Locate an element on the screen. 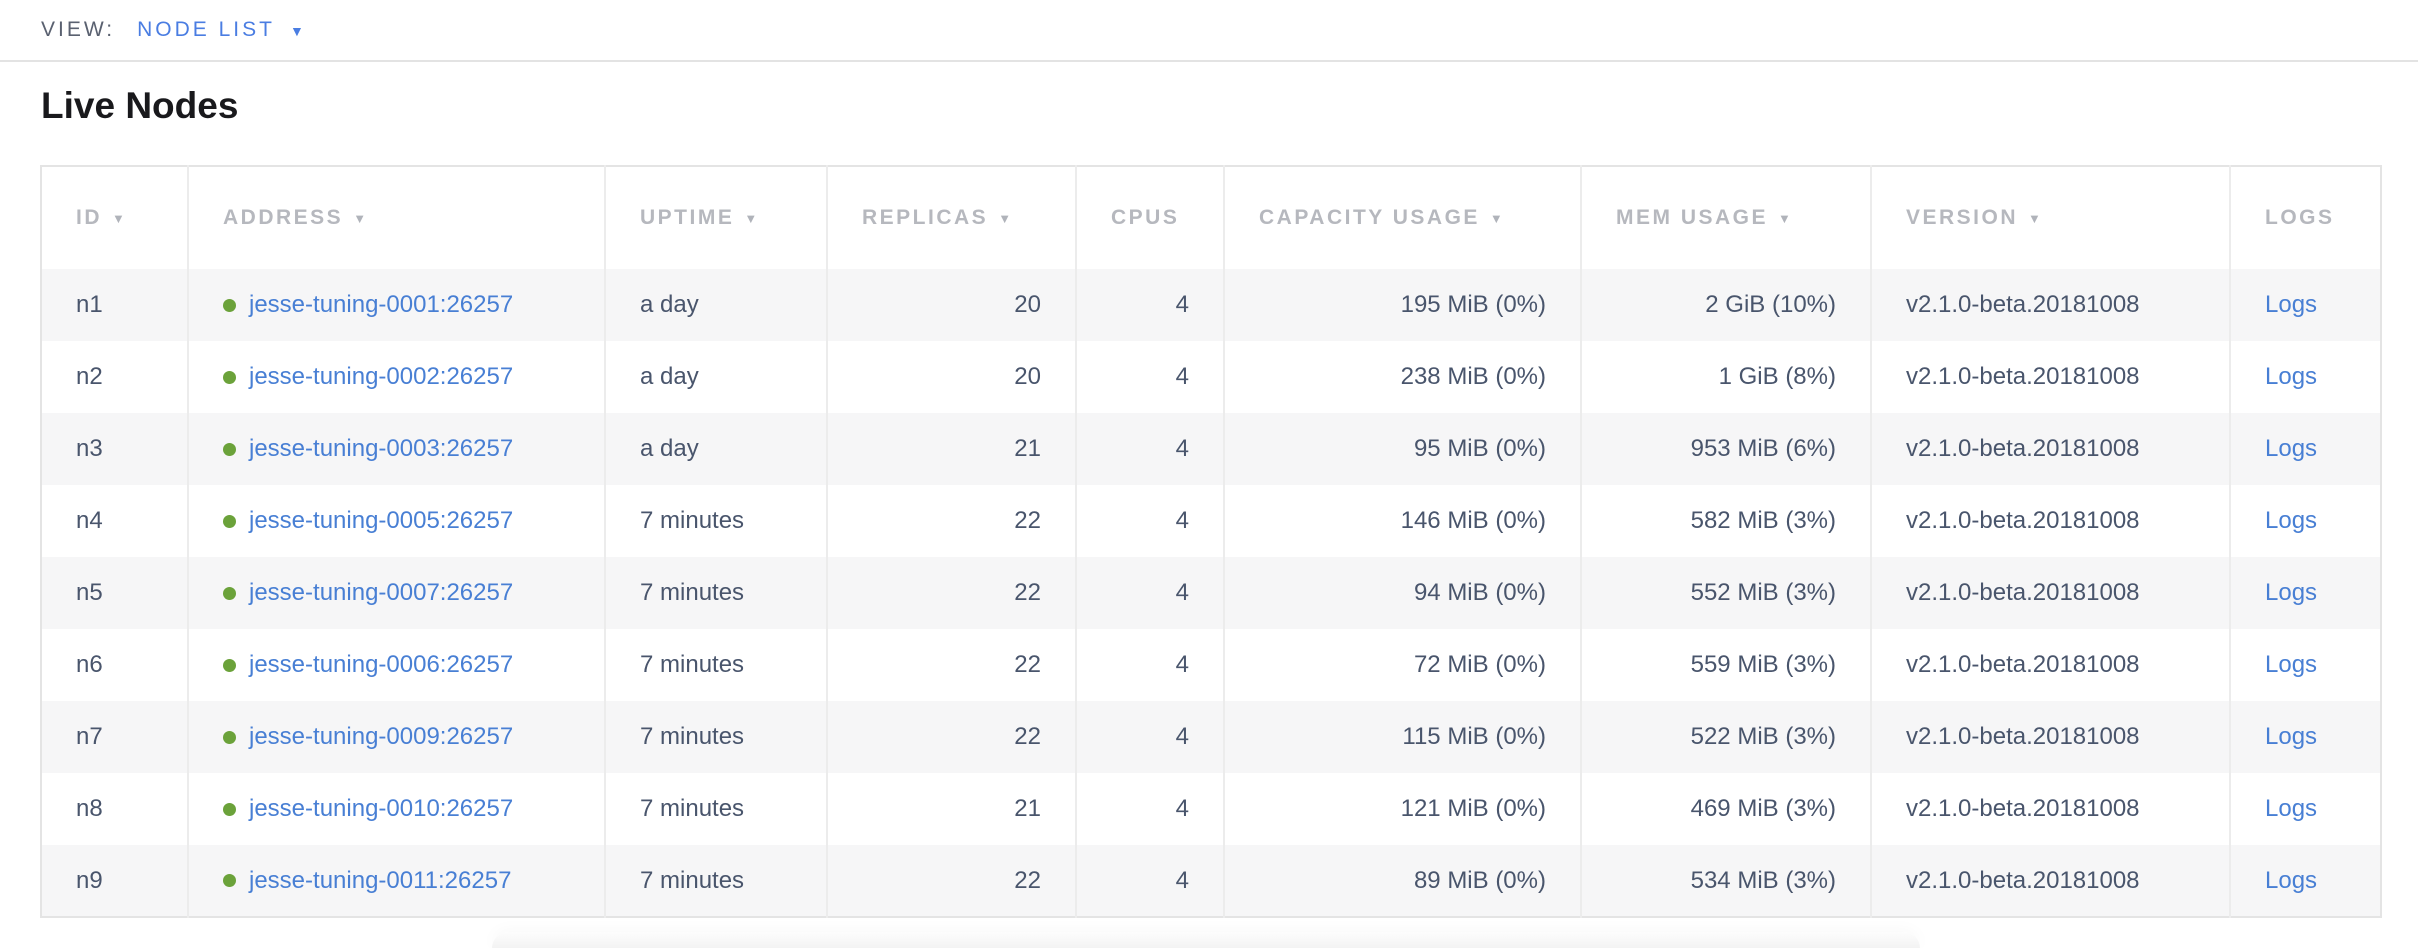  column-header-capacity: CAPACITY USAGE ▼ is located at coordinates (1403, 217).